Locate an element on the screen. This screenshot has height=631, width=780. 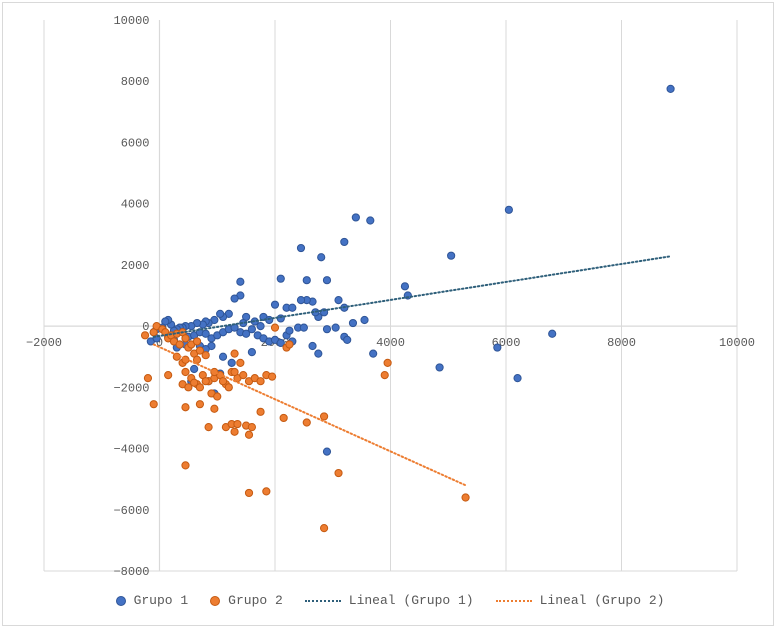
y-tick-label: 8000 is located at coordinates (135, 82).